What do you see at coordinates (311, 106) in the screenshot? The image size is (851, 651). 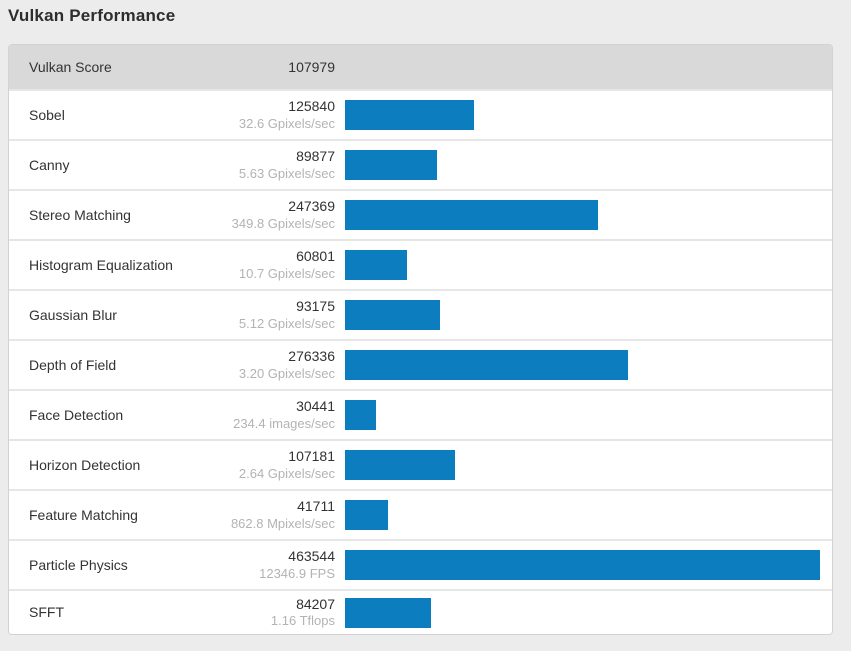 I see `benchmark-score: 125840` at bounding box center [311, 106].